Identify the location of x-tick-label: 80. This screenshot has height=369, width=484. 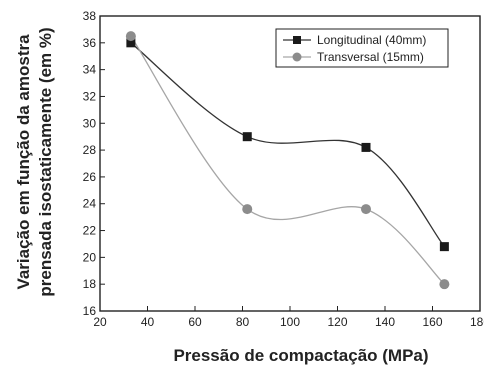
(243, 322).